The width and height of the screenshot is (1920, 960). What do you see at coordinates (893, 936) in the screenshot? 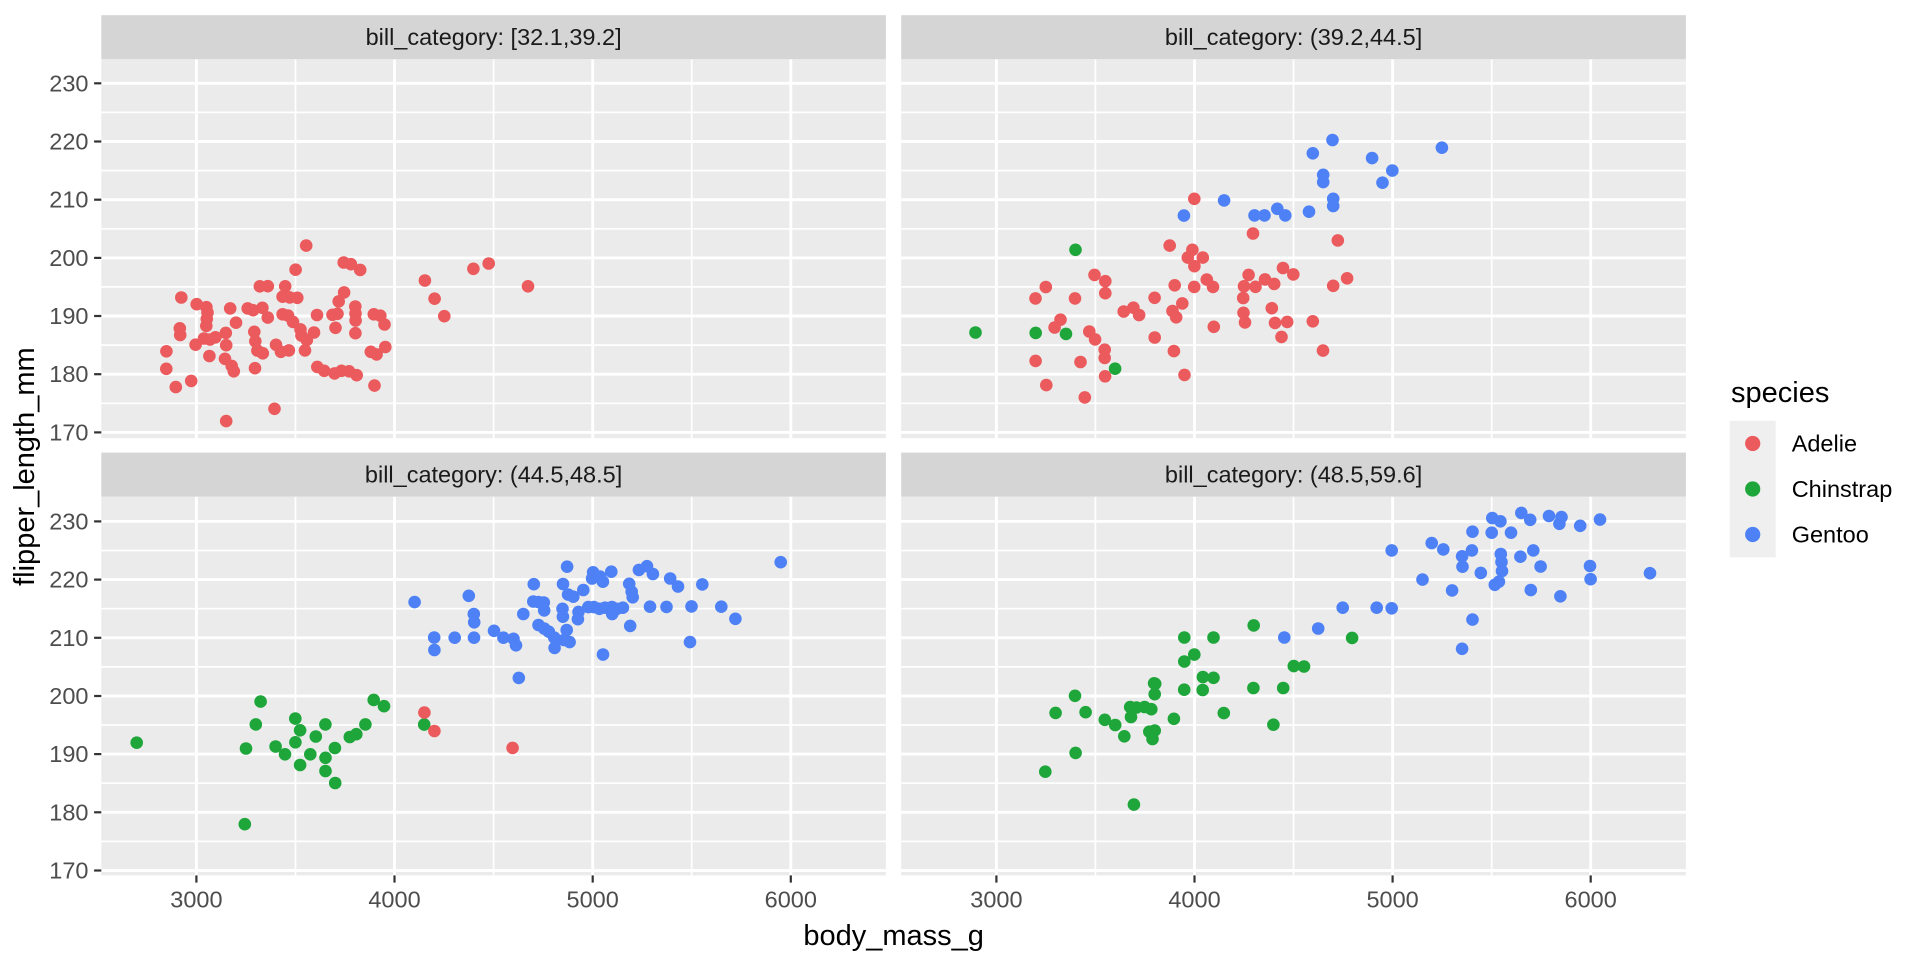
I see `svg-text: body_mass_g` at bounding box center [893, 936].